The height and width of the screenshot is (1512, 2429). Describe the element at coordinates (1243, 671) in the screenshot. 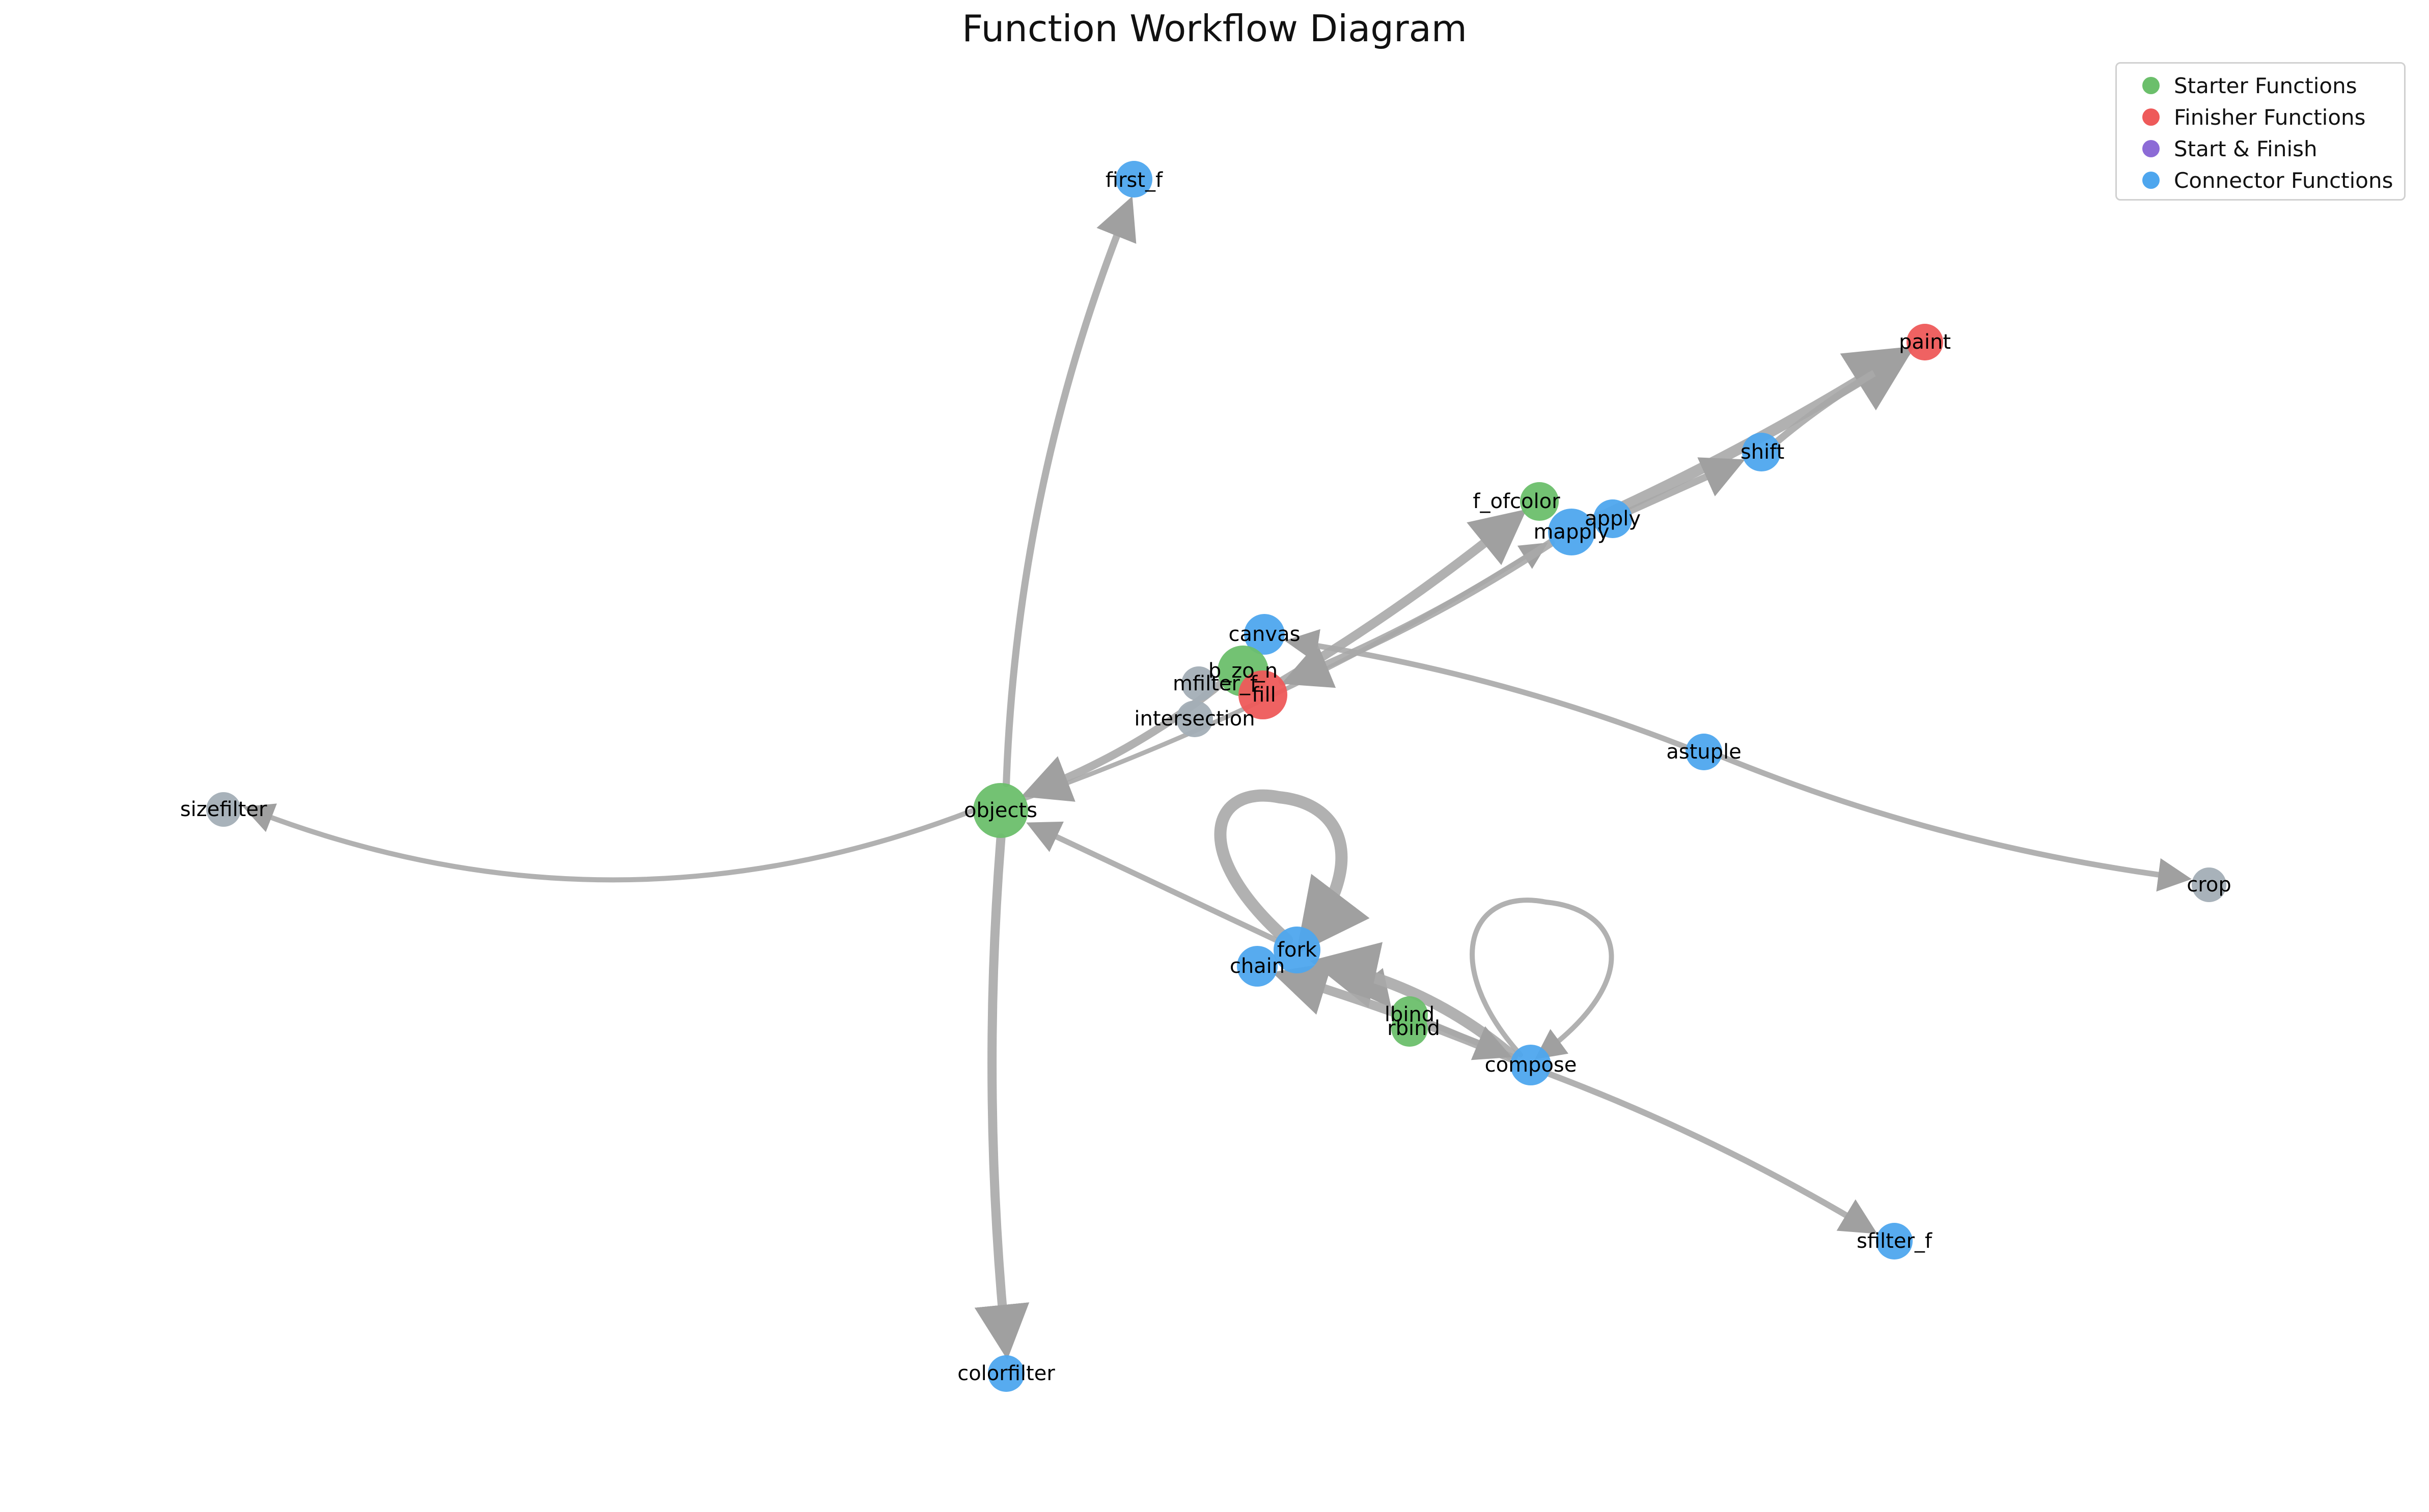

I see `node-label-b_zo_n: b_zo_n` at that location.